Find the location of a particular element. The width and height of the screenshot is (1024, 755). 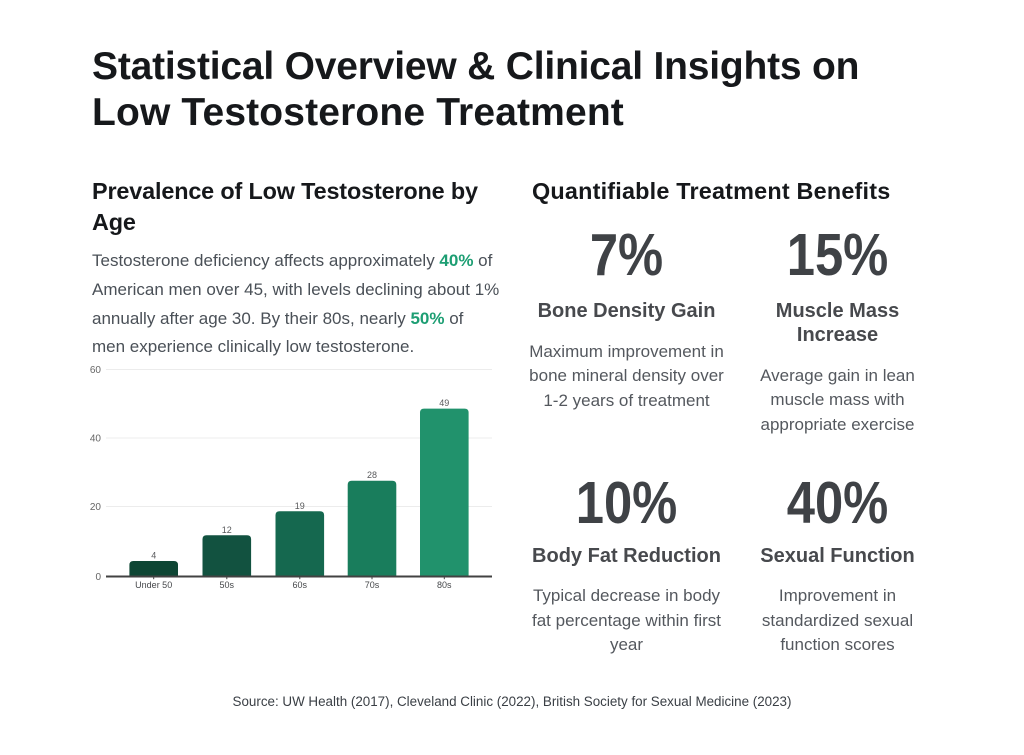

svg-text: 12 is located at coordinates (227, 530).